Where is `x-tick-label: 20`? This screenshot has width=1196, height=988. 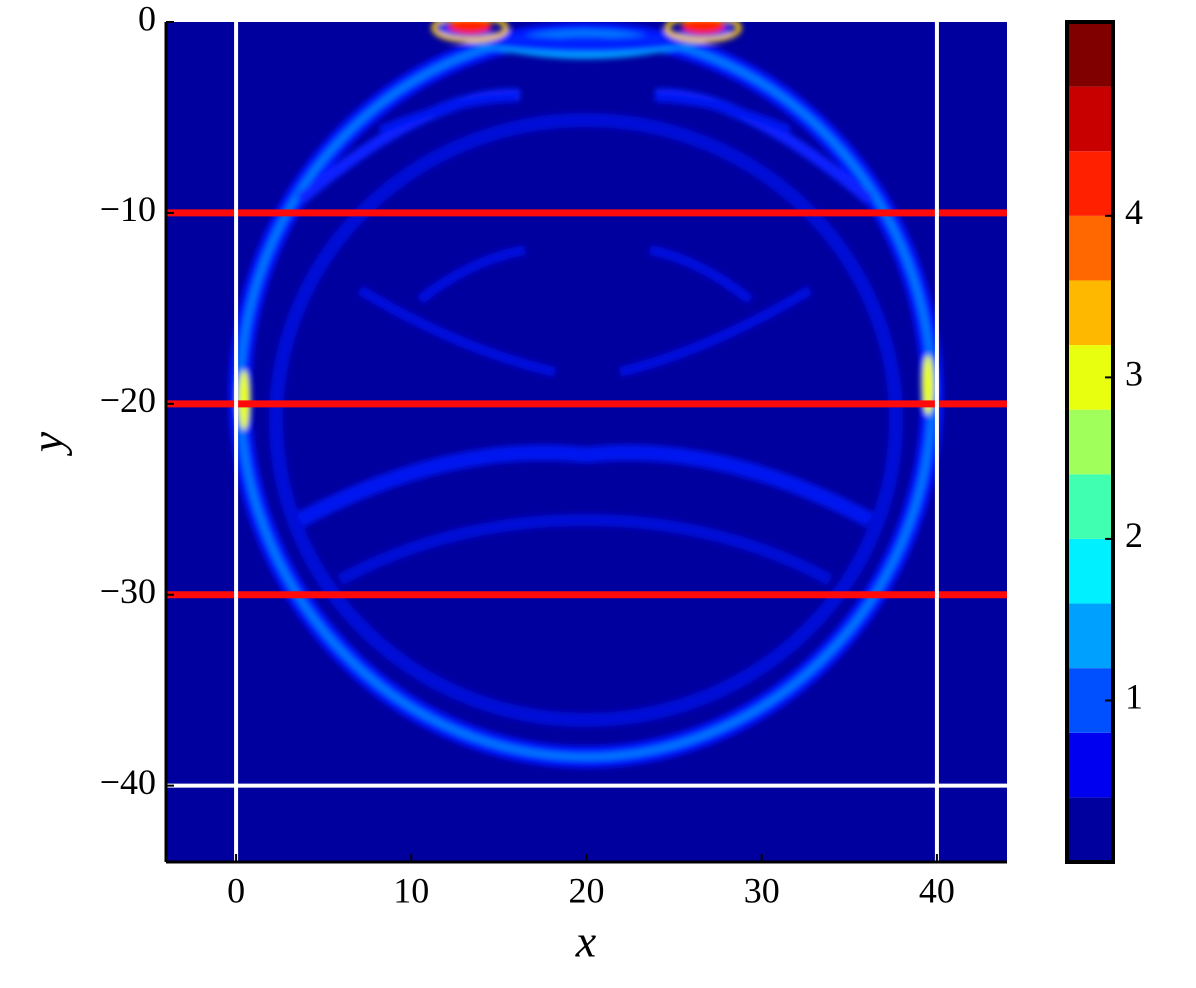
x-tick-label: 20 is located at coordinates (587, 890).